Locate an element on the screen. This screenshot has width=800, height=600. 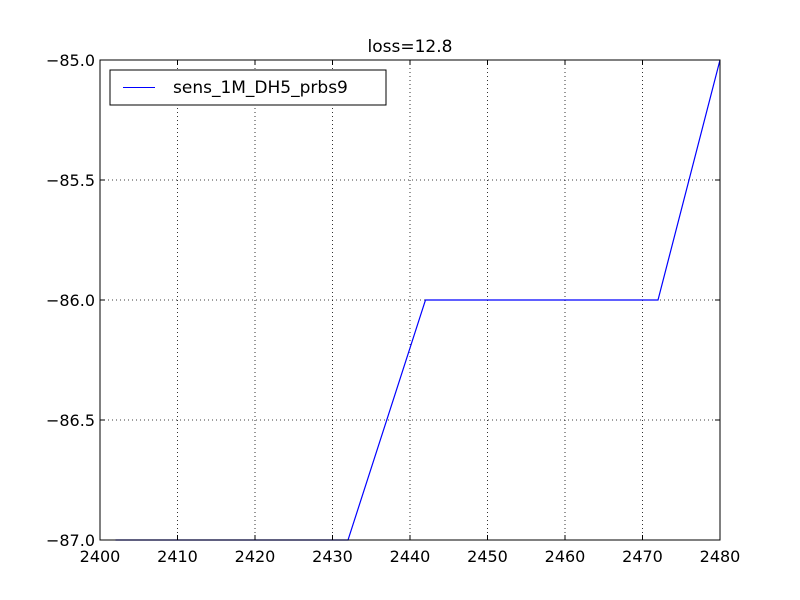
legend: sens_1M_DH5_prbs9 is located at coordinates (248, 87).